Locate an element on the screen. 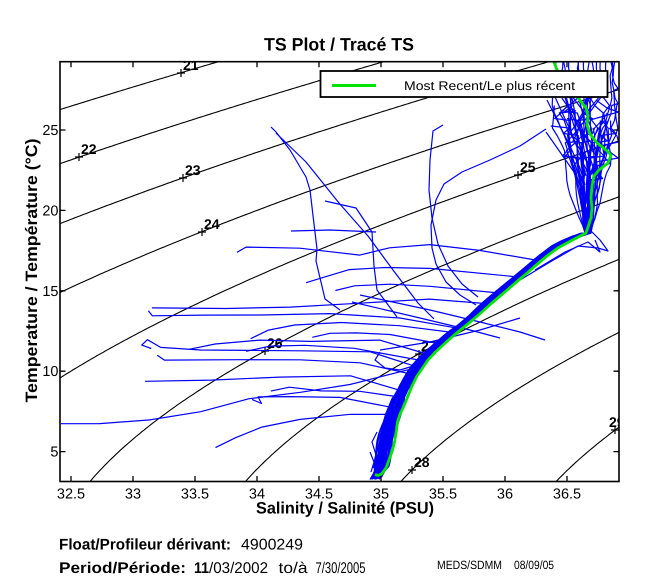 The height and width of the screenshot is (580, 650). svg-text: 15 is located at coordinates (50, 292).